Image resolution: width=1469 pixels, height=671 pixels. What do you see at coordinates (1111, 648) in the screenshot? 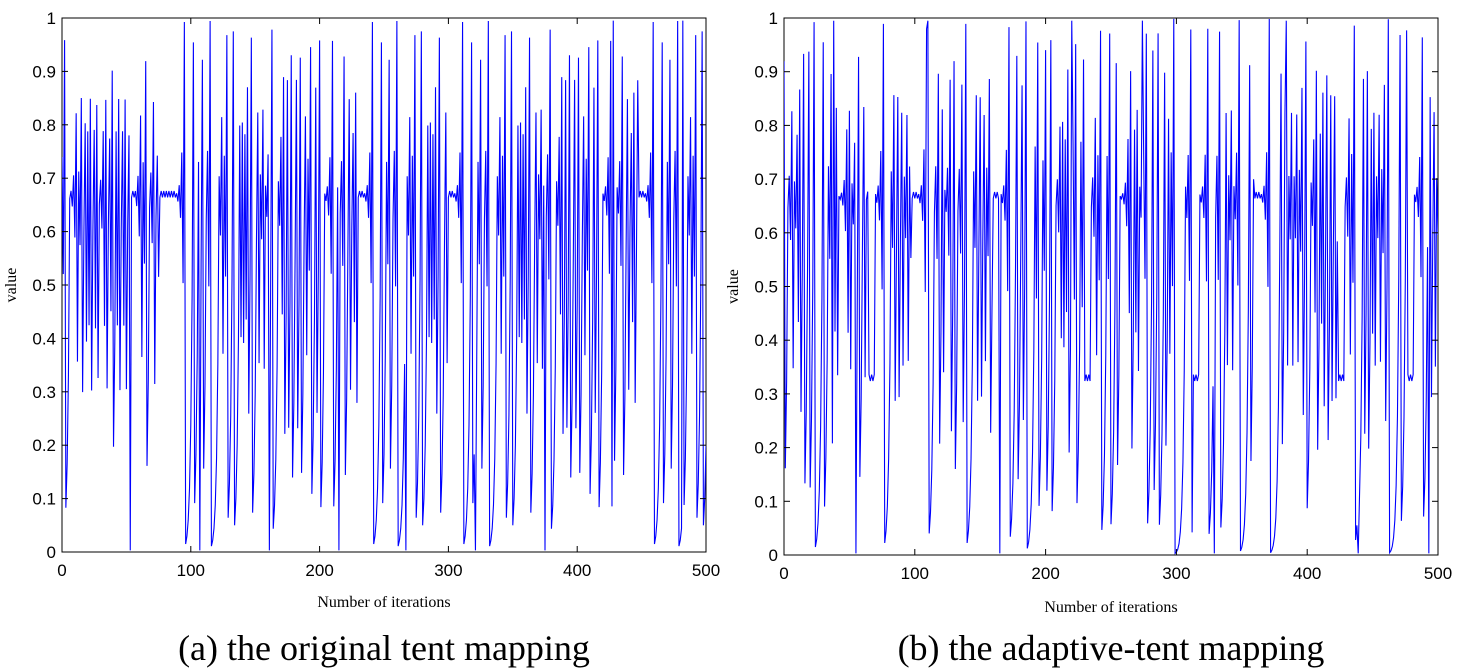
I see `panel-caption: (b) the adaptive-tent mapping` at bounding box center [1111, 648].